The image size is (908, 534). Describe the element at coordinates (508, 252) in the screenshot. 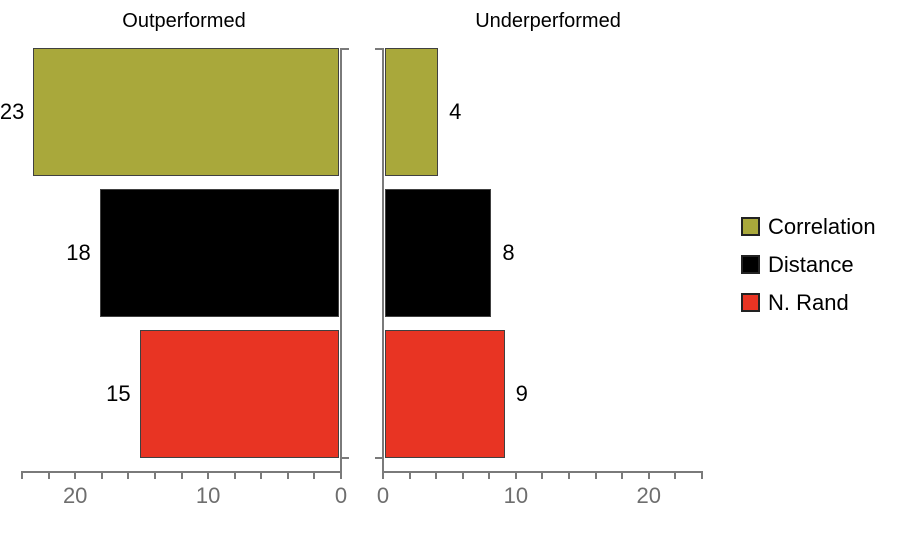

I see `bar-value-label: 8` at that location.